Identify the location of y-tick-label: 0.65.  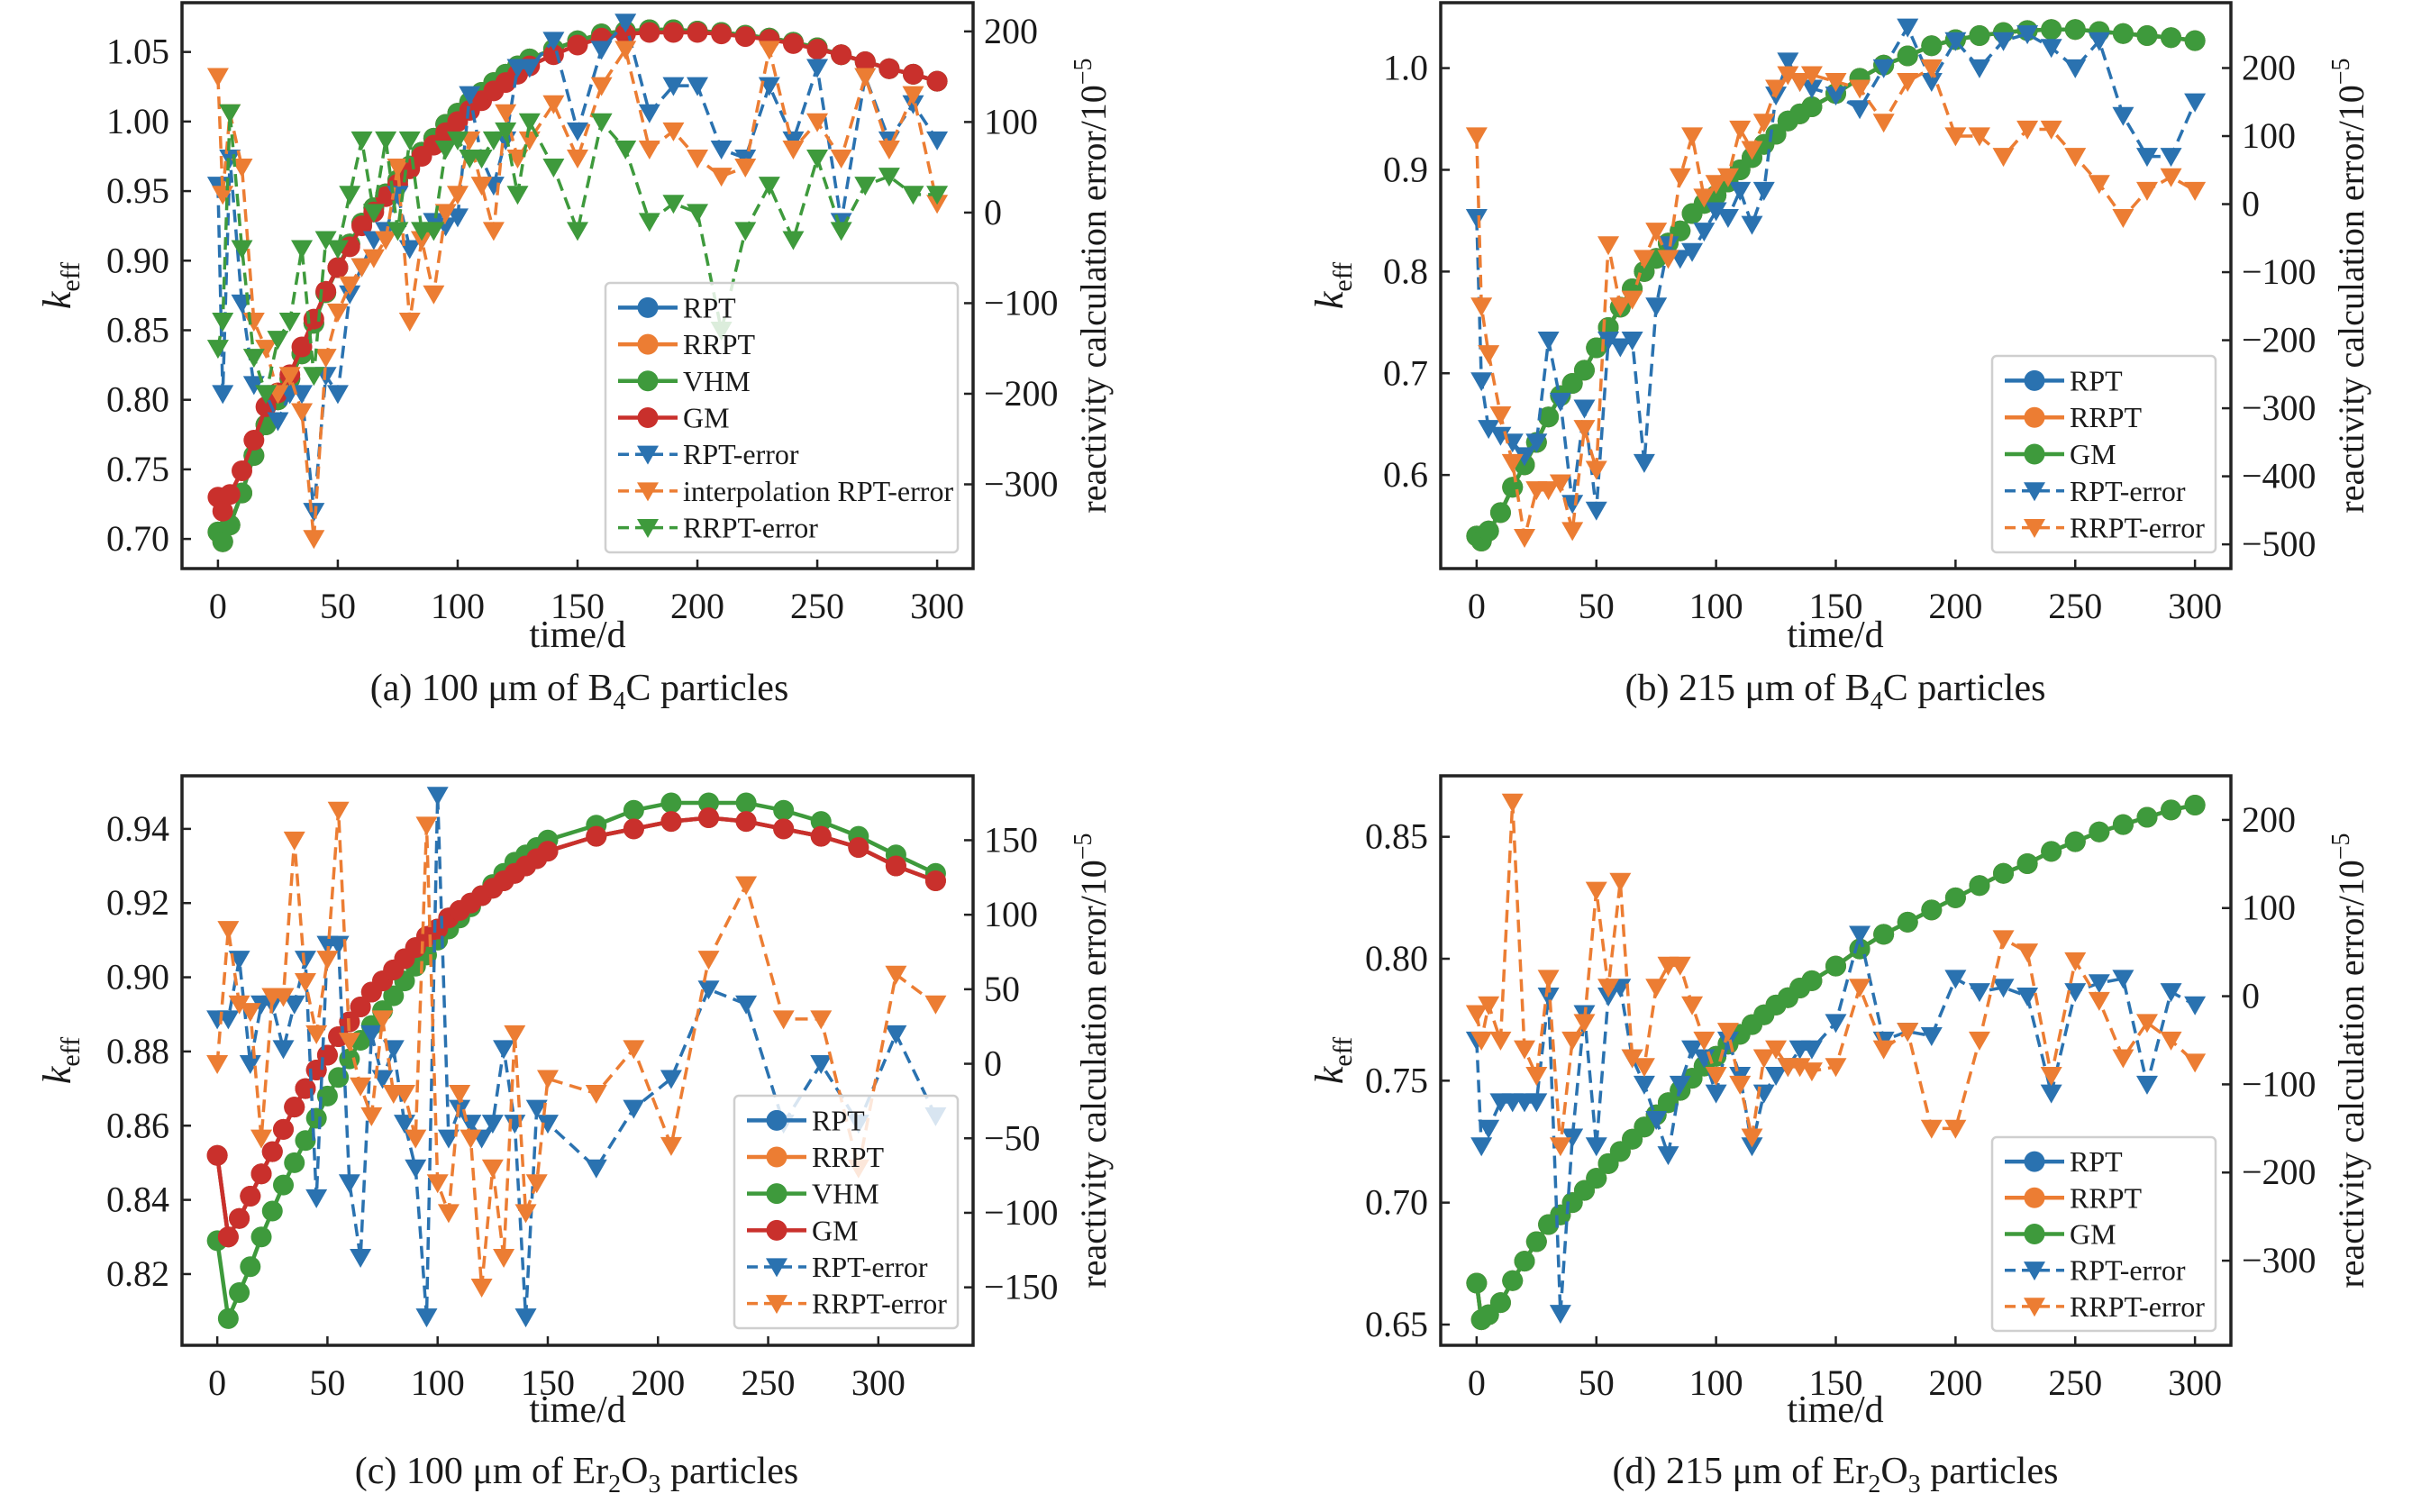
(1396, 1324).